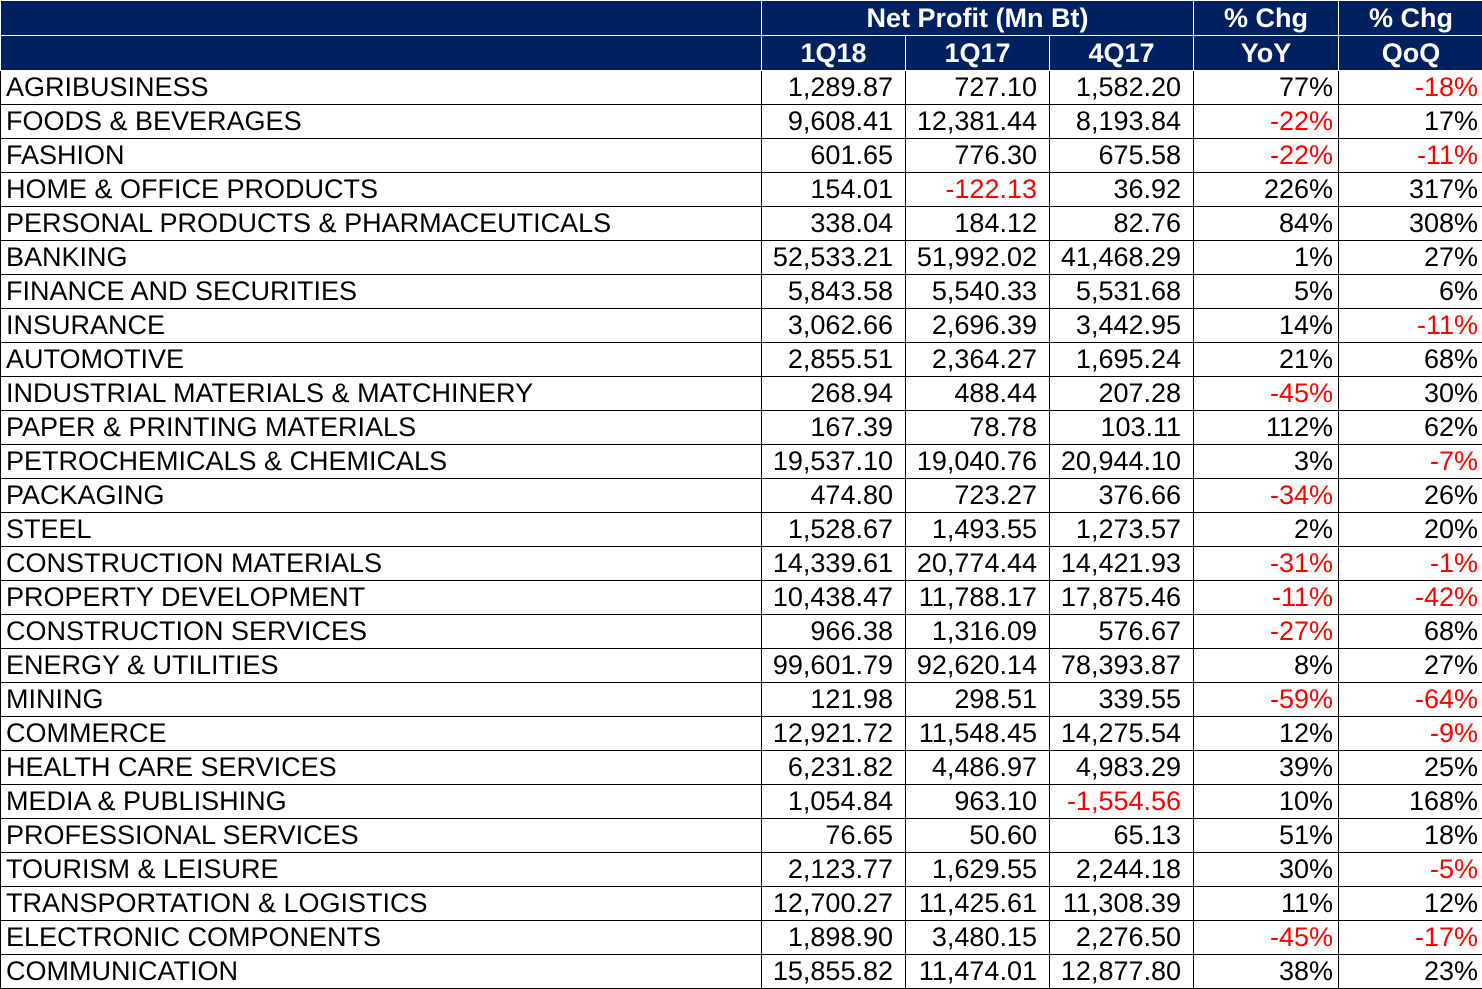  I want to click on qoq-change-cell: 68%, so click(1410, 359).